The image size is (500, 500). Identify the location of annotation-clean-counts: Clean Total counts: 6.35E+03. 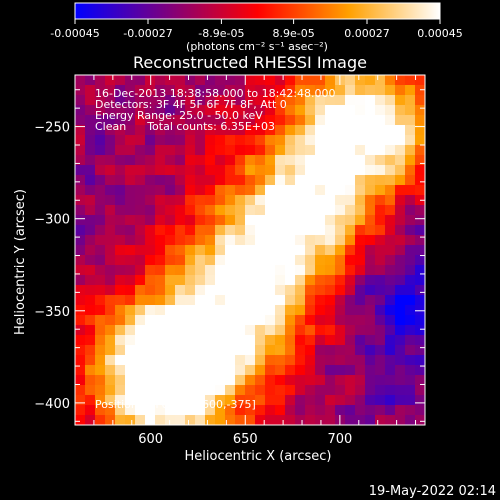
(185, 126).